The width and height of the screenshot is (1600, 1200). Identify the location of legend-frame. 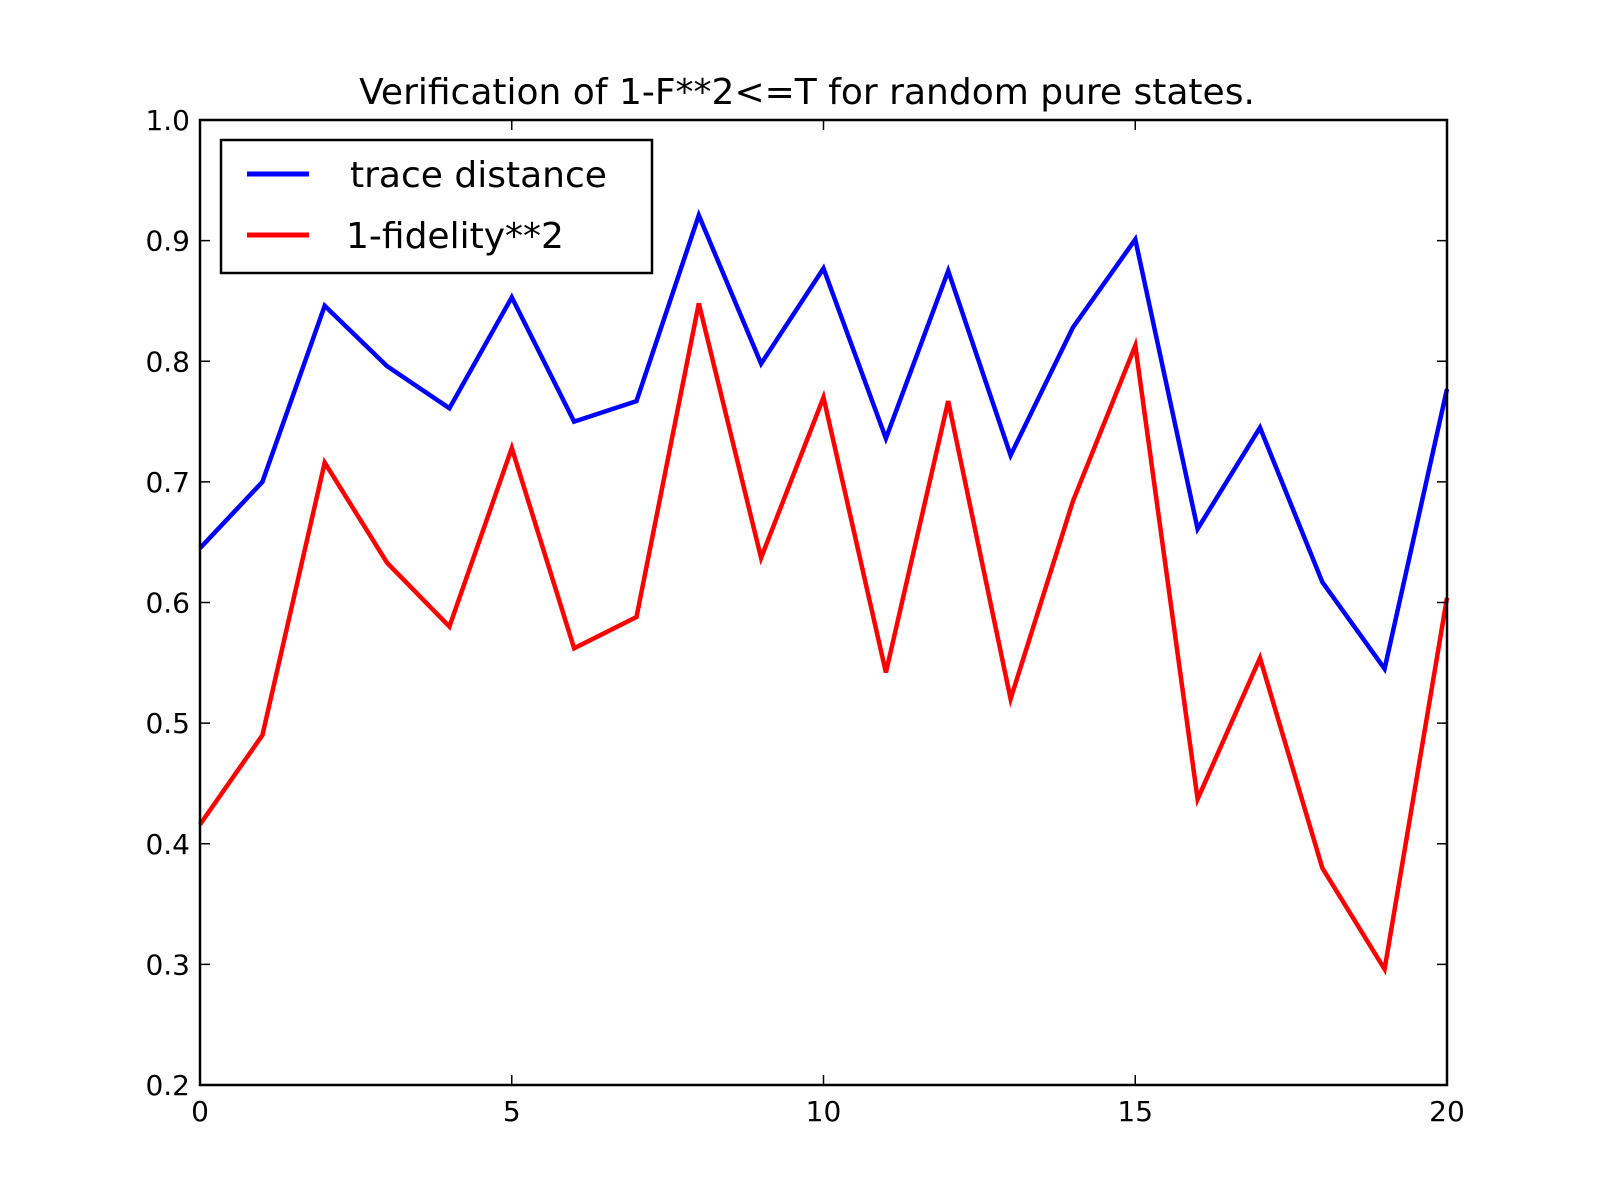
(436, 206).